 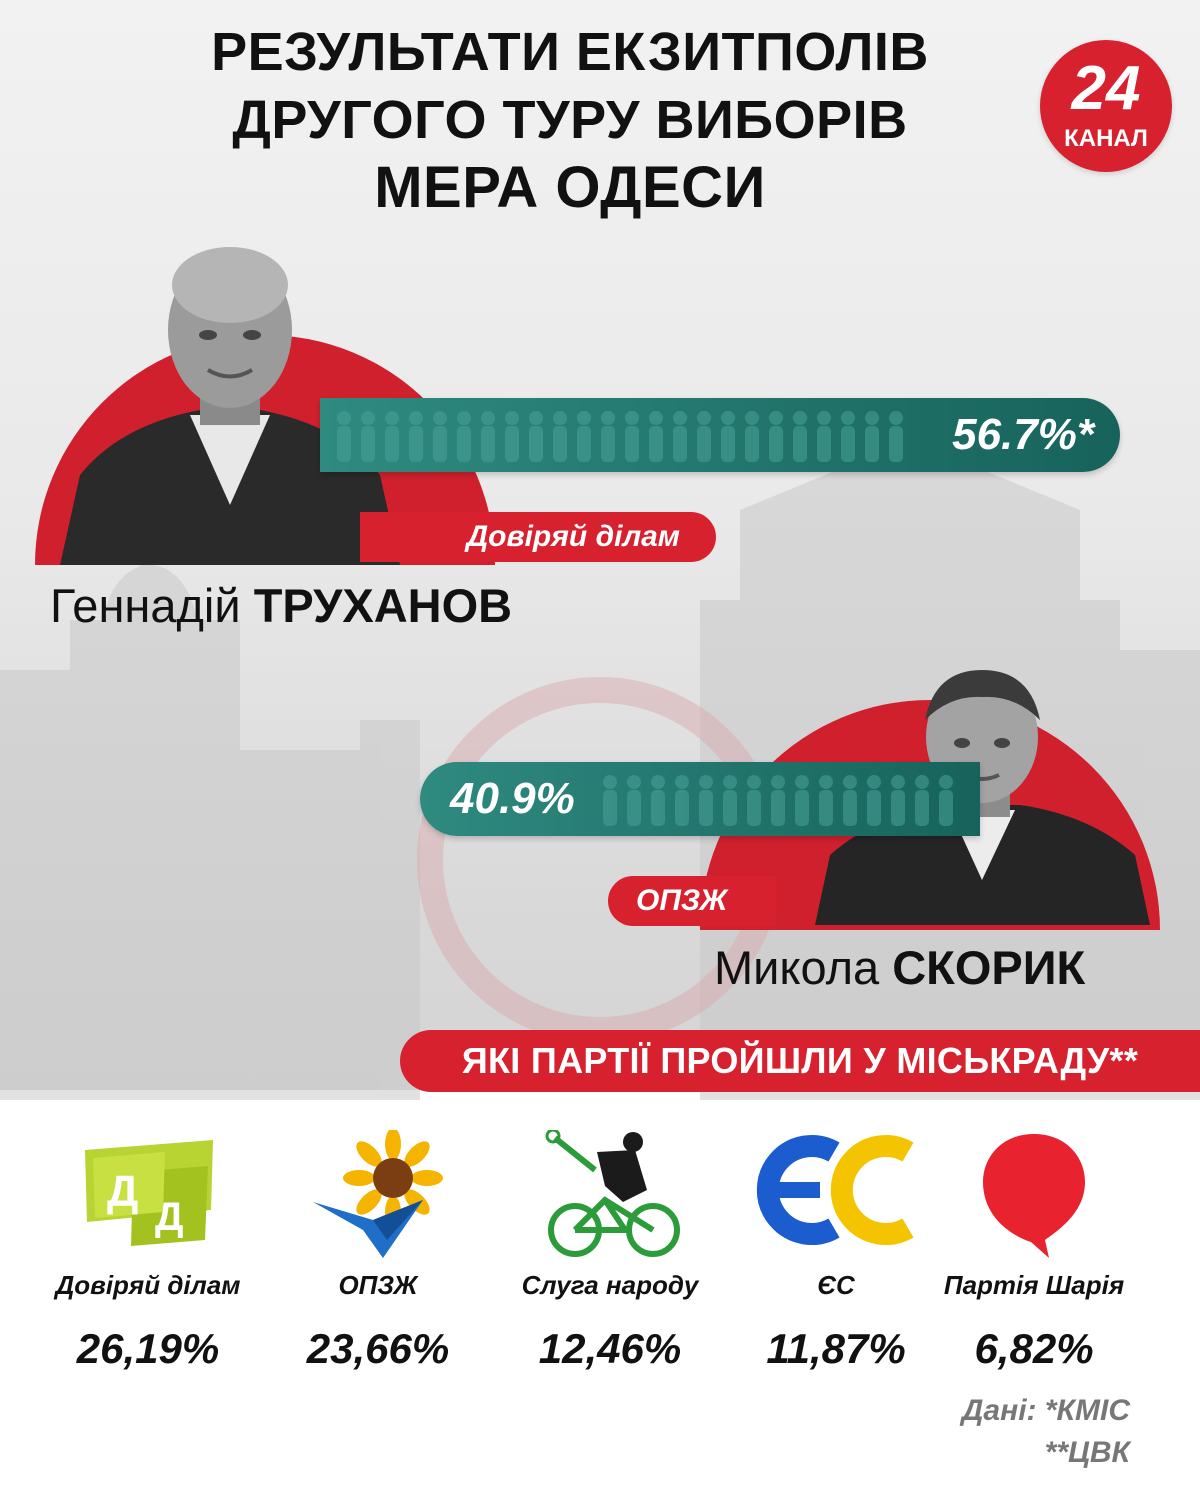 I want to click on party-percent: 12,46%, so click(x=610, y=1348).